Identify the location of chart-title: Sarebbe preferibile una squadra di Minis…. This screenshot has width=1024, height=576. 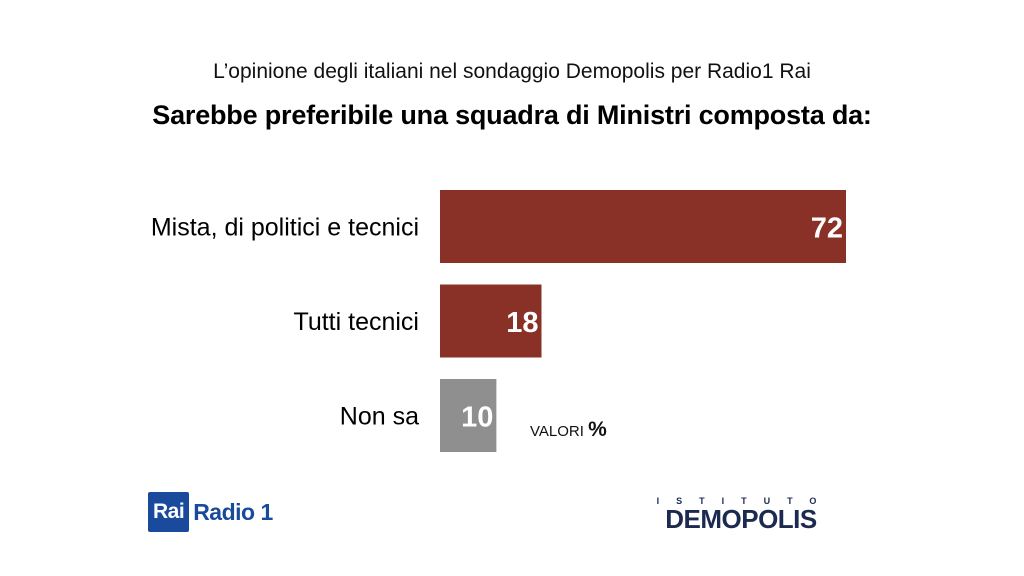
(512, 115).